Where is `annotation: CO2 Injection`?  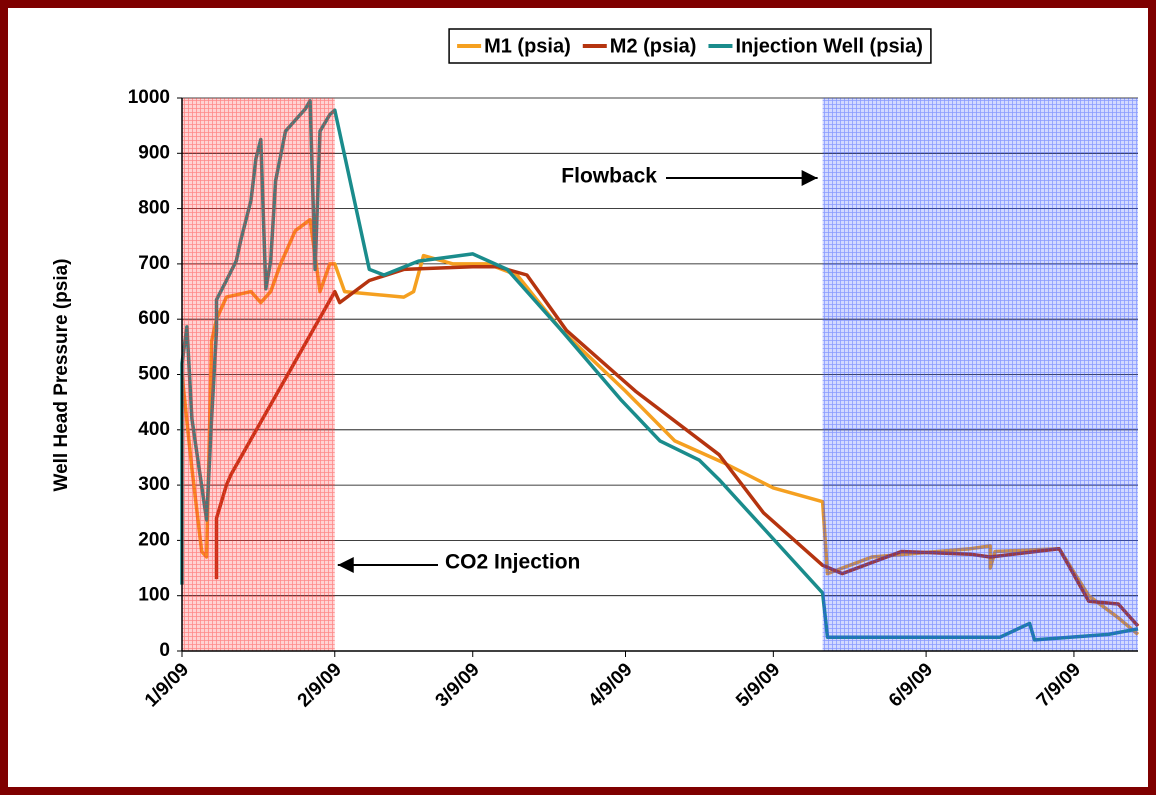 annotation: CO2 Injection is located at coordinates (512, 562).